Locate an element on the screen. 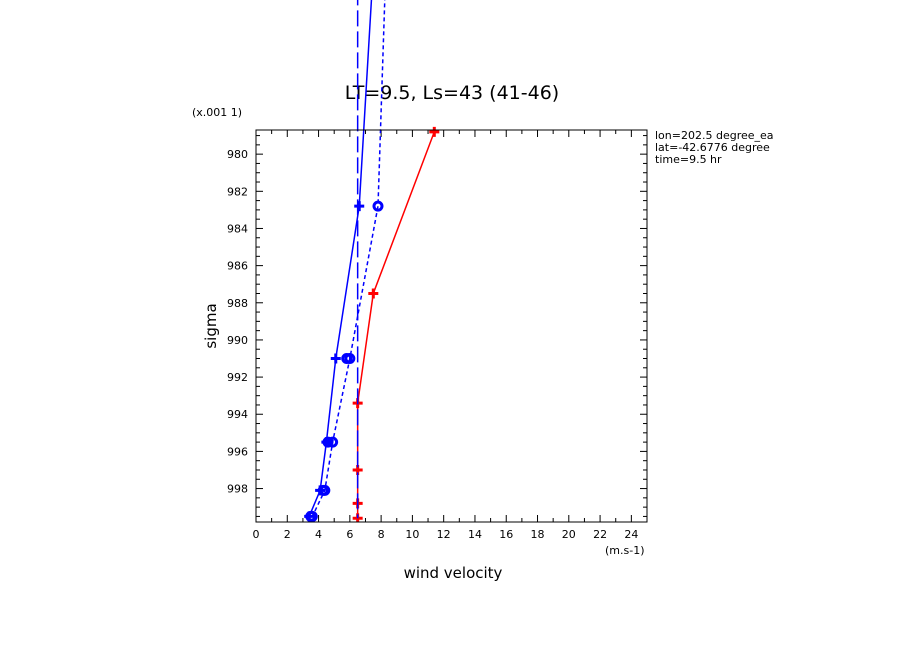 The height and width of the screenshot is (654, 904). y-tick-label: 988 is located at coordinates (237, 303).